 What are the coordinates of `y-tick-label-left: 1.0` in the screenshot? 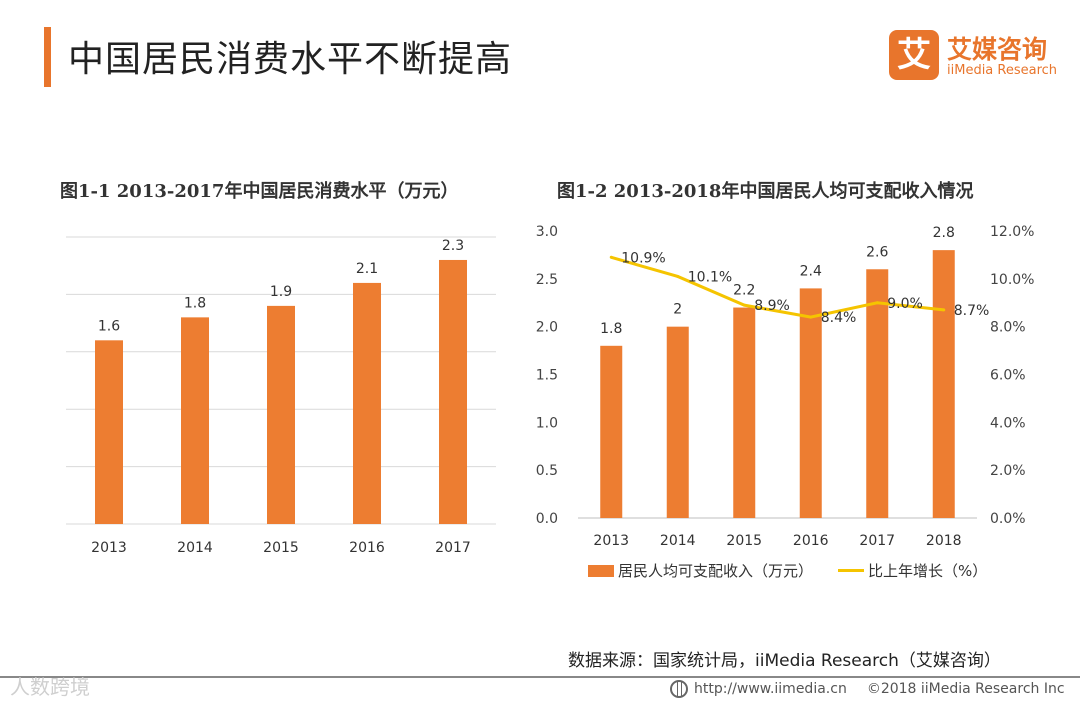 It's located at (547, 423).